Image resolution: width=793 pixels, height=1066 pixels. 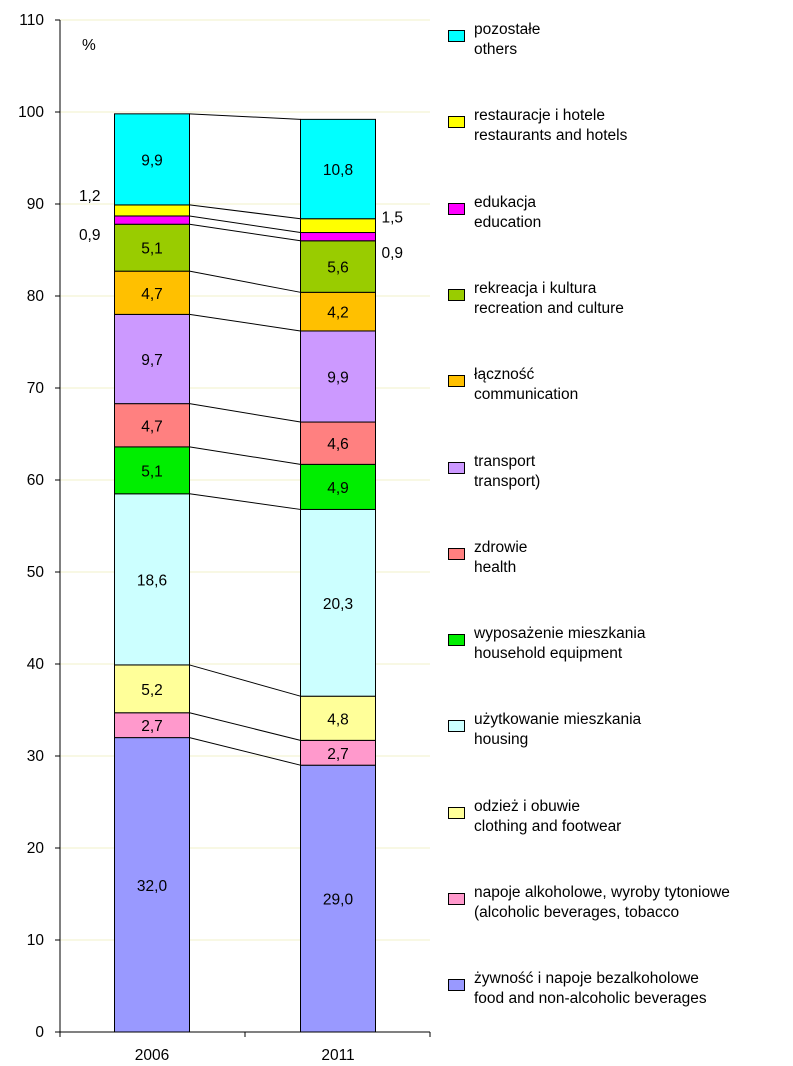 What do you see at coordinates (495, 567) in the screenshot?
I see `legend-label-en: health` at bounding box center [495, 567].